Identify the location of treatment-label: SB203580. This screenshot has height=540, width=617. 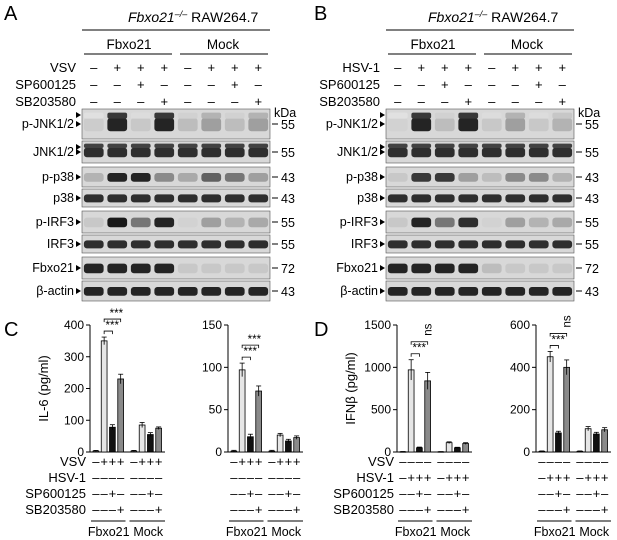
(45, 101).